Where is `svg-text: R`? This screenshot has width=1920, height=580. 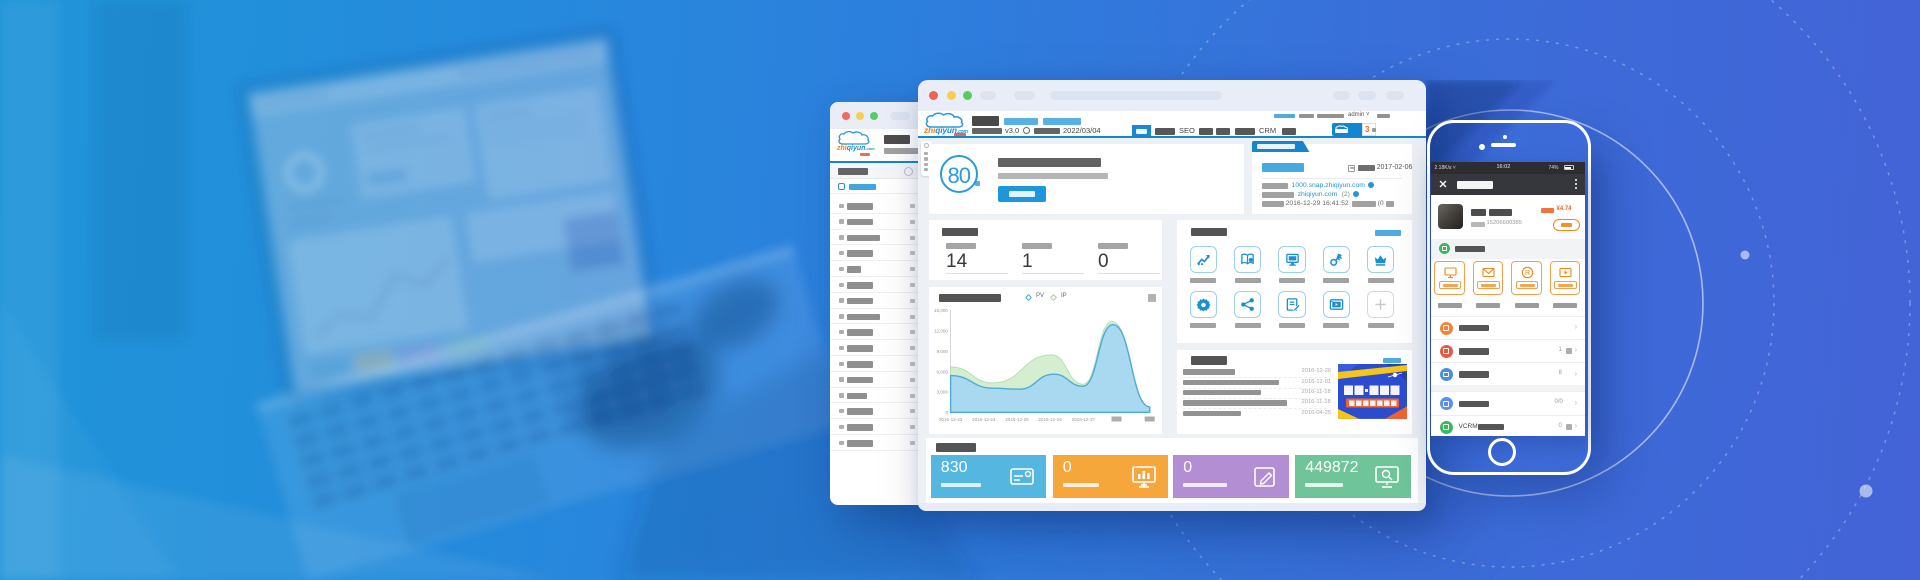
svg-text: R is located at coordinates (1527, 273).